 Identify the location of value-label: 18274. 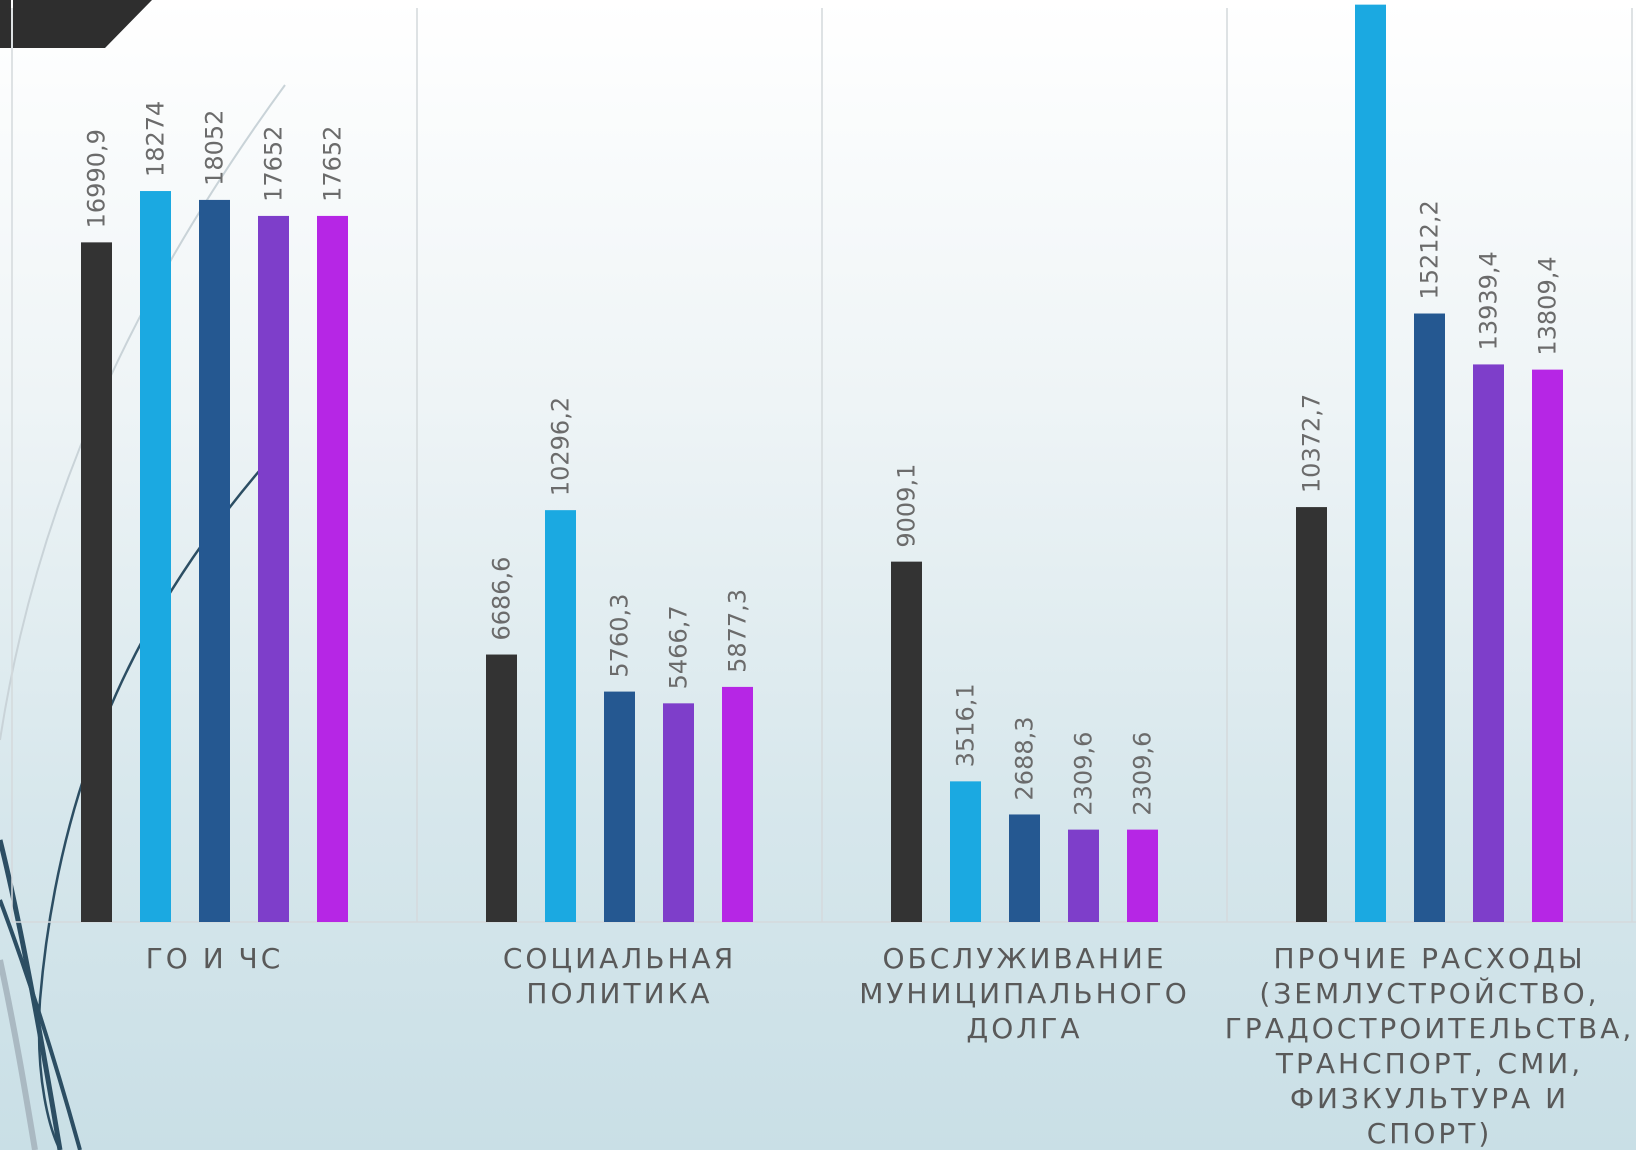
(156, 139).